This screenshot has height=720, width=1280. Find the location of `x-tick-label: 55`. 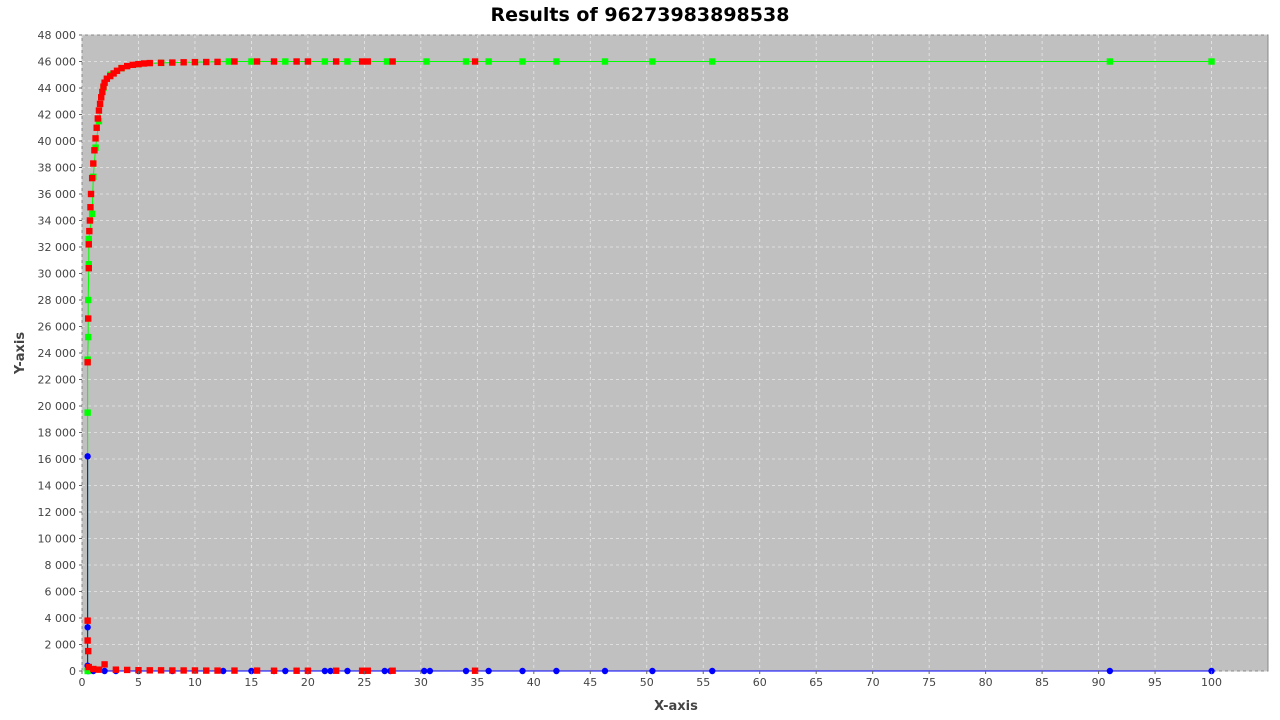

x-tick-label: 55 is located at coordinates (703, 682).